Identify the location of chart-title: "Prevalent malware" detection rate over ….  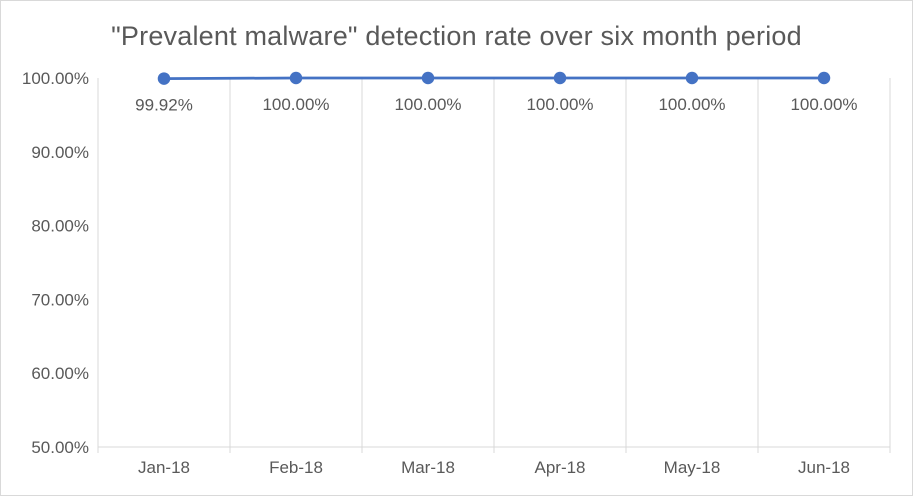
(456, 36).